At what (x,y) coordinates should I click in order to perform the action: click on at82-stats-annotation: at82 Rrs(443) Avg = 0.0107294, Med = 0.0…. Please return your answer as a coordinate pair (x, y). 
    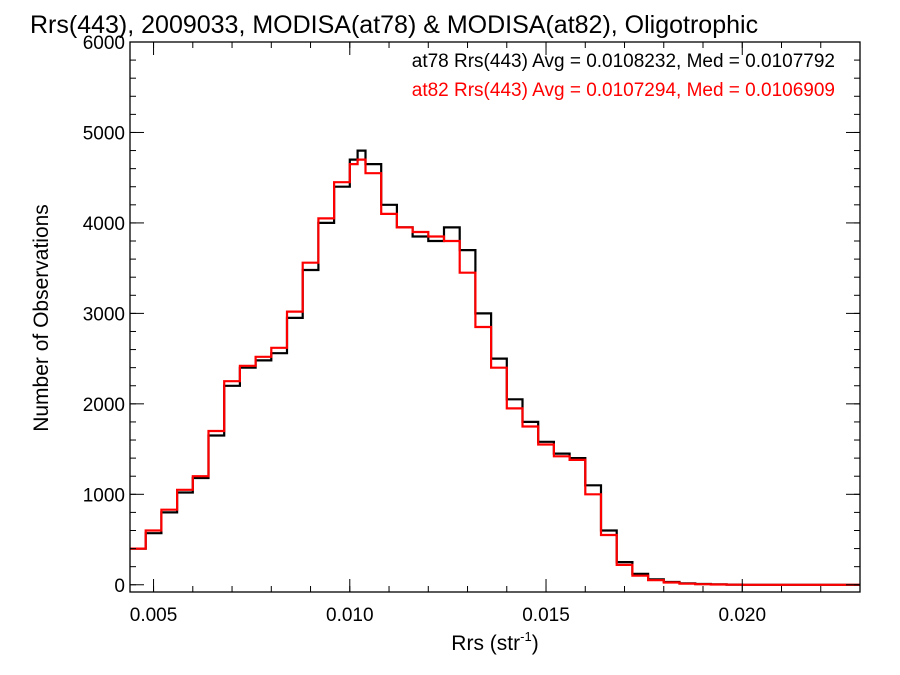
    Looking at the image, I should click on (623, 90).